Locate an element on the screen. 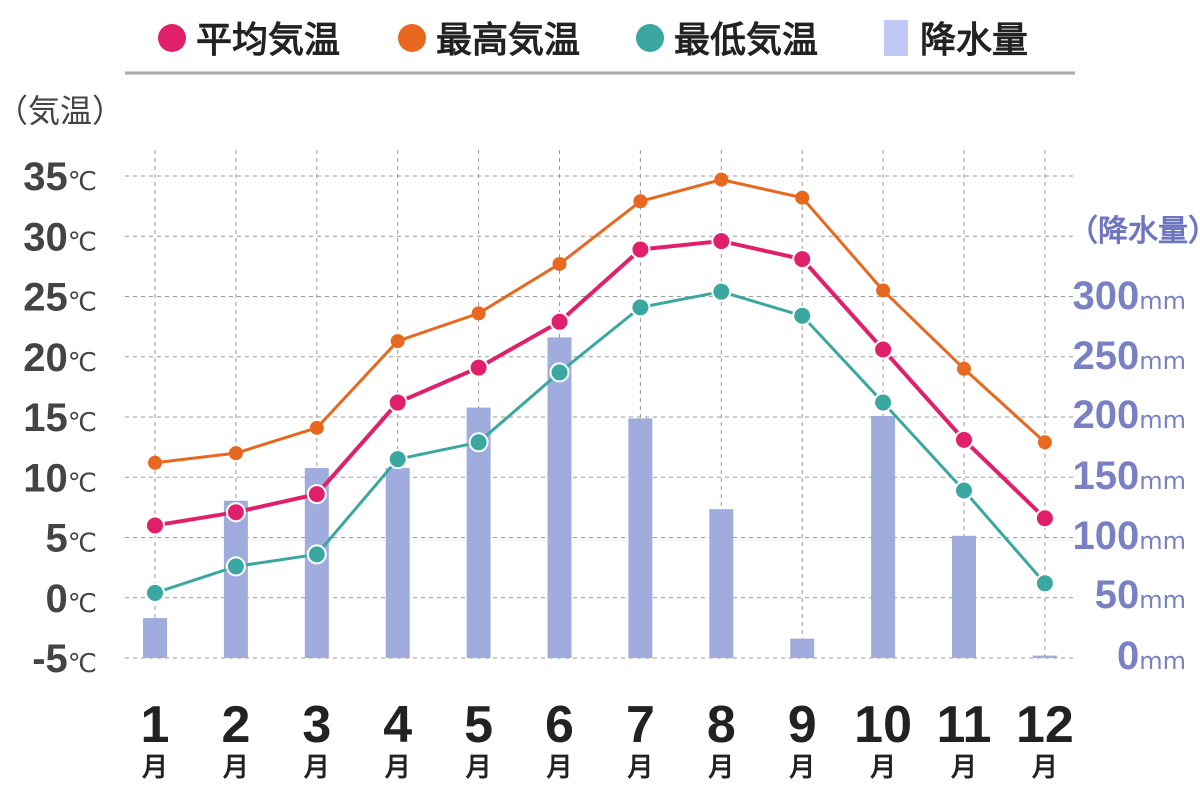 The image size is (1200, 799). rain-tick-label: 300mm is located at coordinates (1129, 296).